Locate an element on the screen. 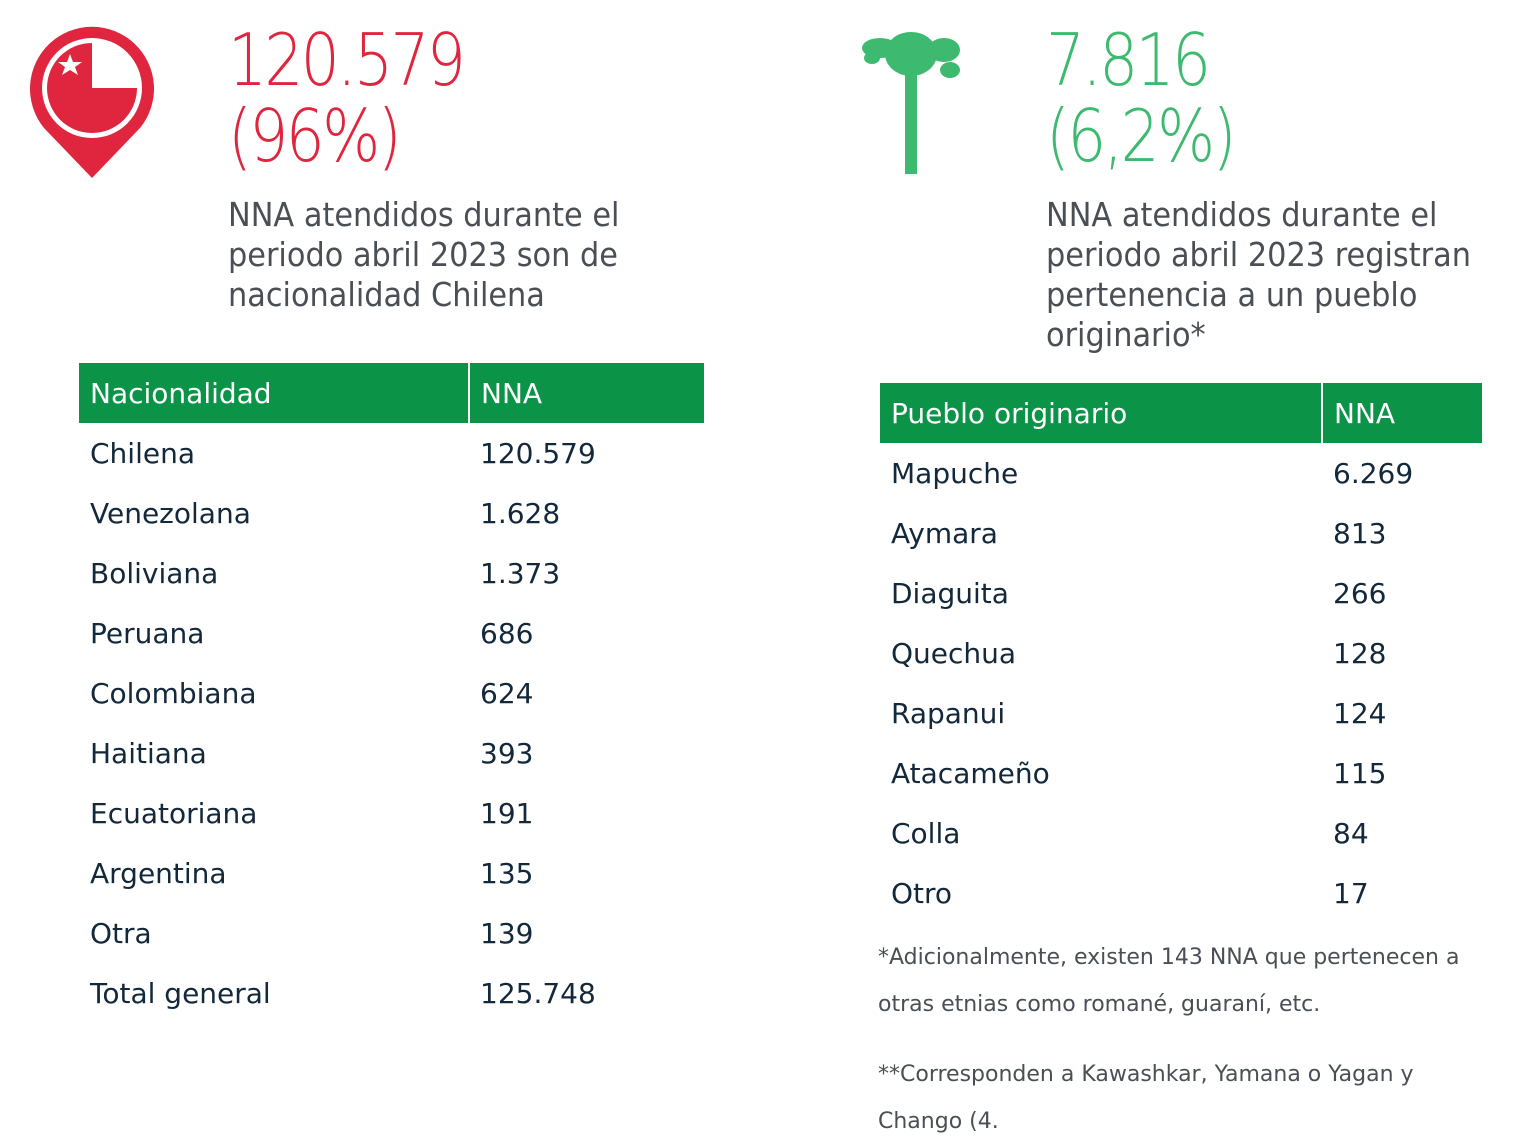  description-line: nacionalidad Chilena is located at coordinates (386, 294).